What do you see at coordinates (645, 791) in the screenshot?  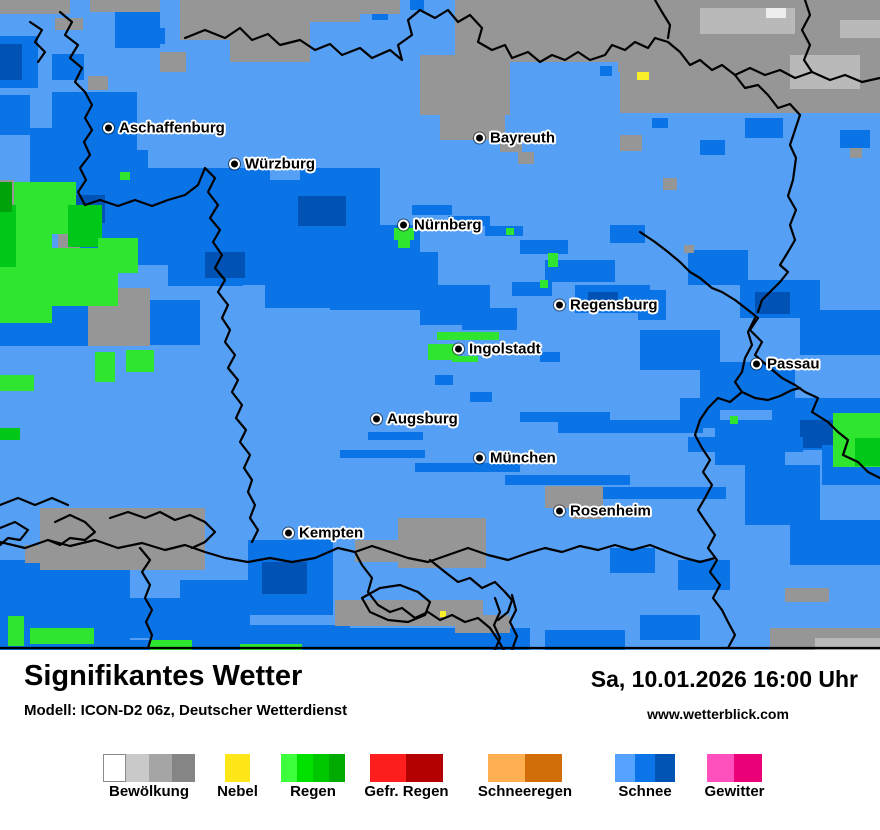 I see `legend-label: Schnee` at bounding box center [645, 791].